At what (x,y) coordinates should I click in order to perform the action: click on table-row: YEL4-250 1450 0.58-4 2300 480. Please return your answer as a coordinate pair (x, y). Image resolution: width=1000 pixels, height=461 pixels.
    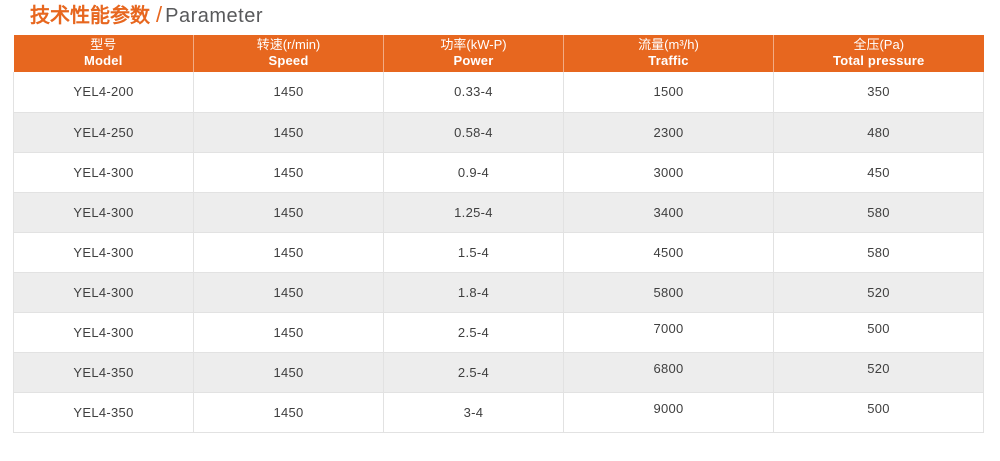
    Looking at the image, I should click on (498, 132).